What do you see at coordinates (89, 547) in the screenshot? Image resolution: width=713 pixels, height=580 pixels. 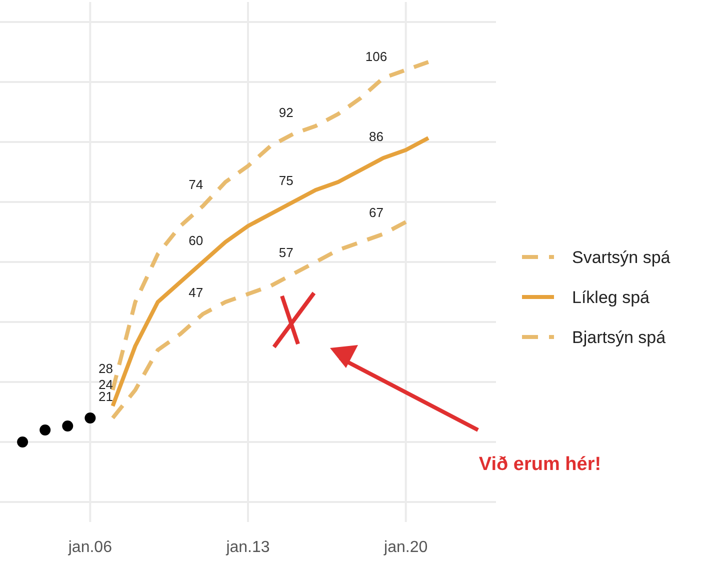 I see `x-tick-label: jan.06` at bounding box center [89, 547].